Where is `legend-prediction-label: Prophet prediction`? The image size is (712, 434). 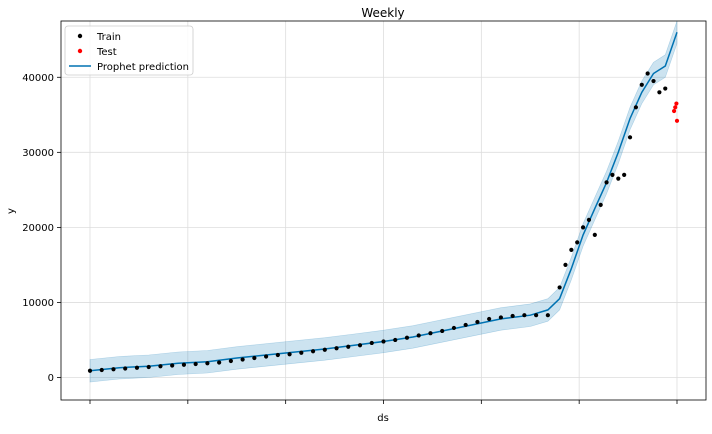
legend-prediction-label: Prophet prediction is located at coordinates (143, 67).